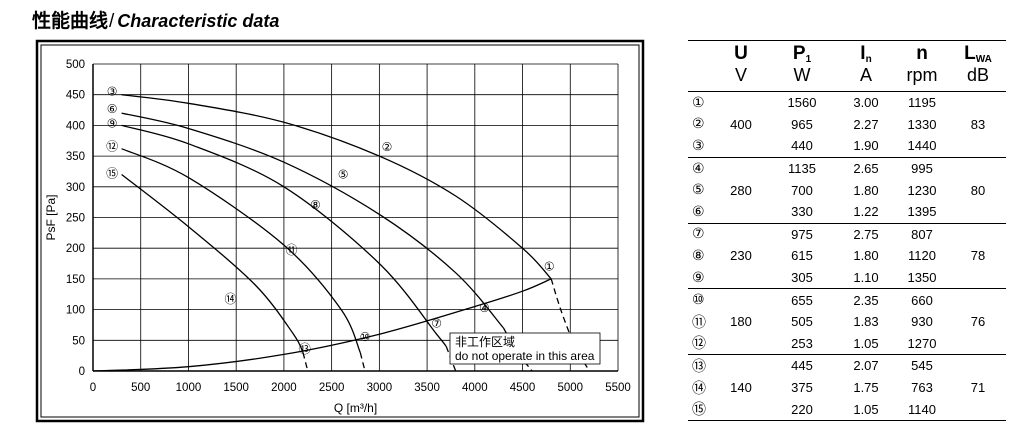  I want to click on x-tick-label: 2000, so click(284, 388).